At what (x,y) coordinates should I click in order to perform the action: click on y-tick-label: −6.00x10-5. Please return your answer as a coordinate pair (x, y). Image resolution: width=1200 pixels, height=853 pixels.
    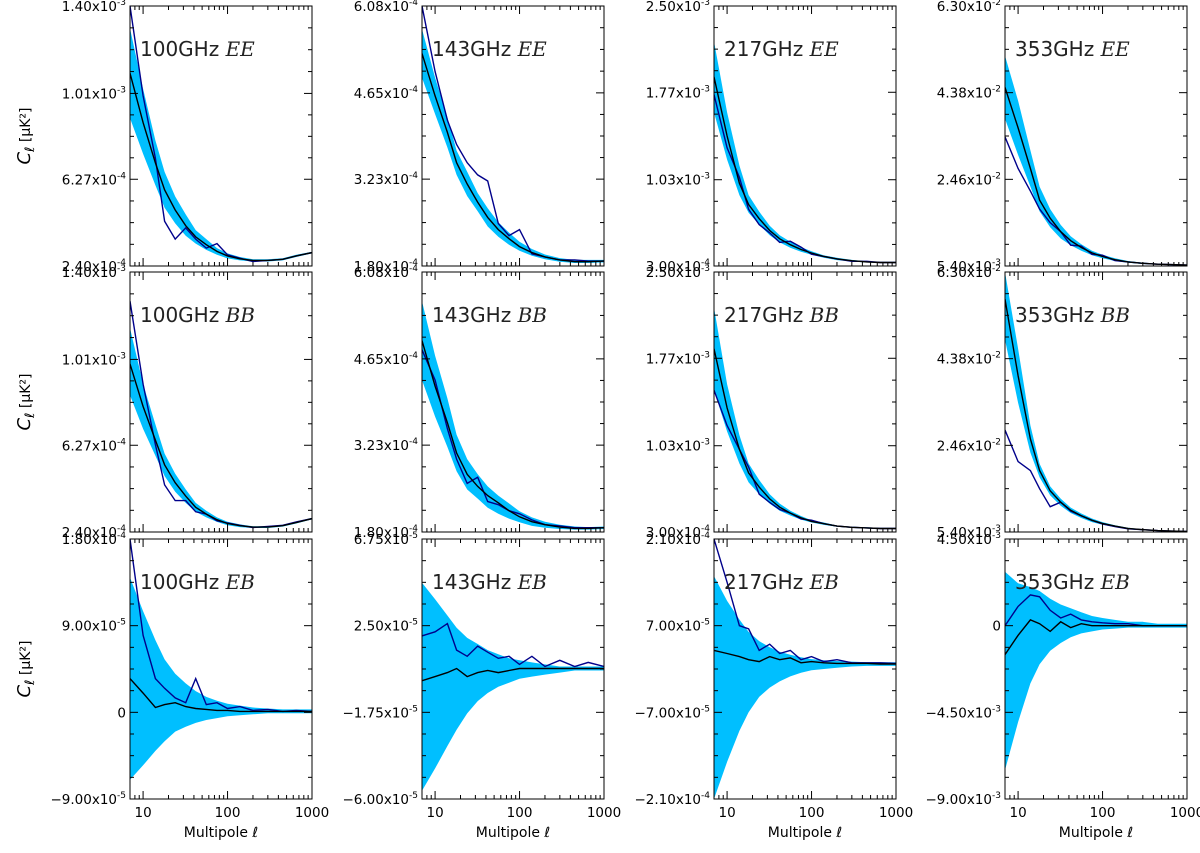
    Looking at the image, I should click on (380, 799).